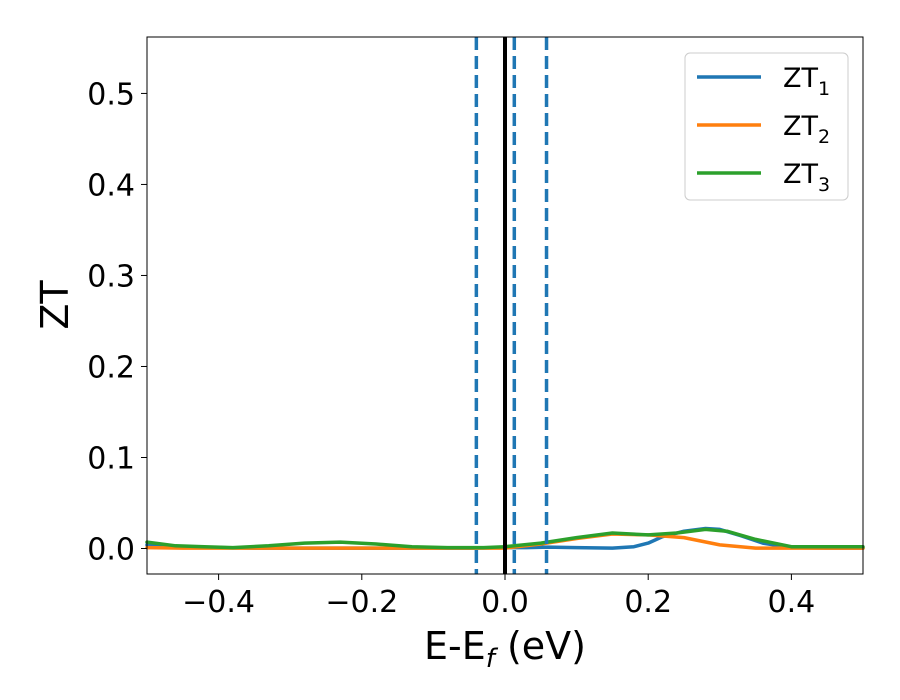 The image size is (900, 700). What do you see at coordinates (111, 367) in the screenshot?
I see `y-tick-label: 0.2` at bounding box center [111, 367].